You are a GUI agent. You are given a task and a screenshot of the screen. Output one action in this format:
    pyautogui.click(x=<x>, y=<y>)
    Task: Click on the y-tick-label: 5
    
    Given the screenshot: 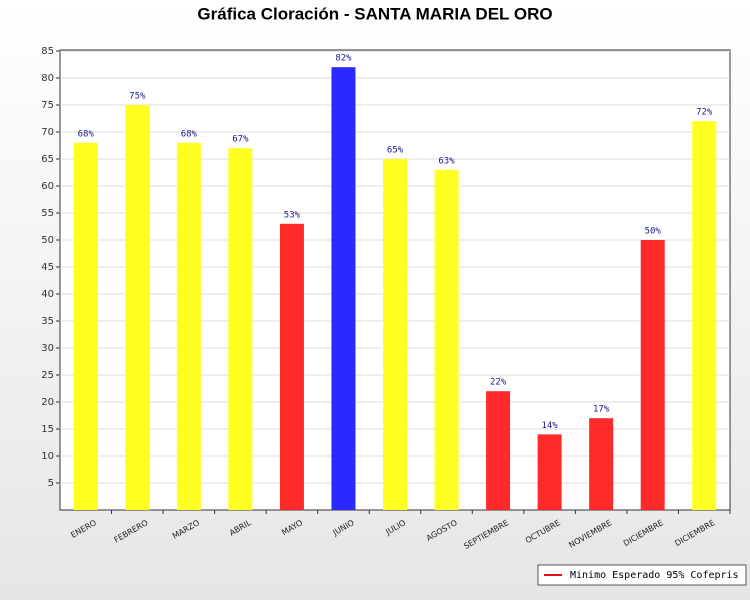 What is the action you would take?
    pyautogui.click(x=51, y=483)
    